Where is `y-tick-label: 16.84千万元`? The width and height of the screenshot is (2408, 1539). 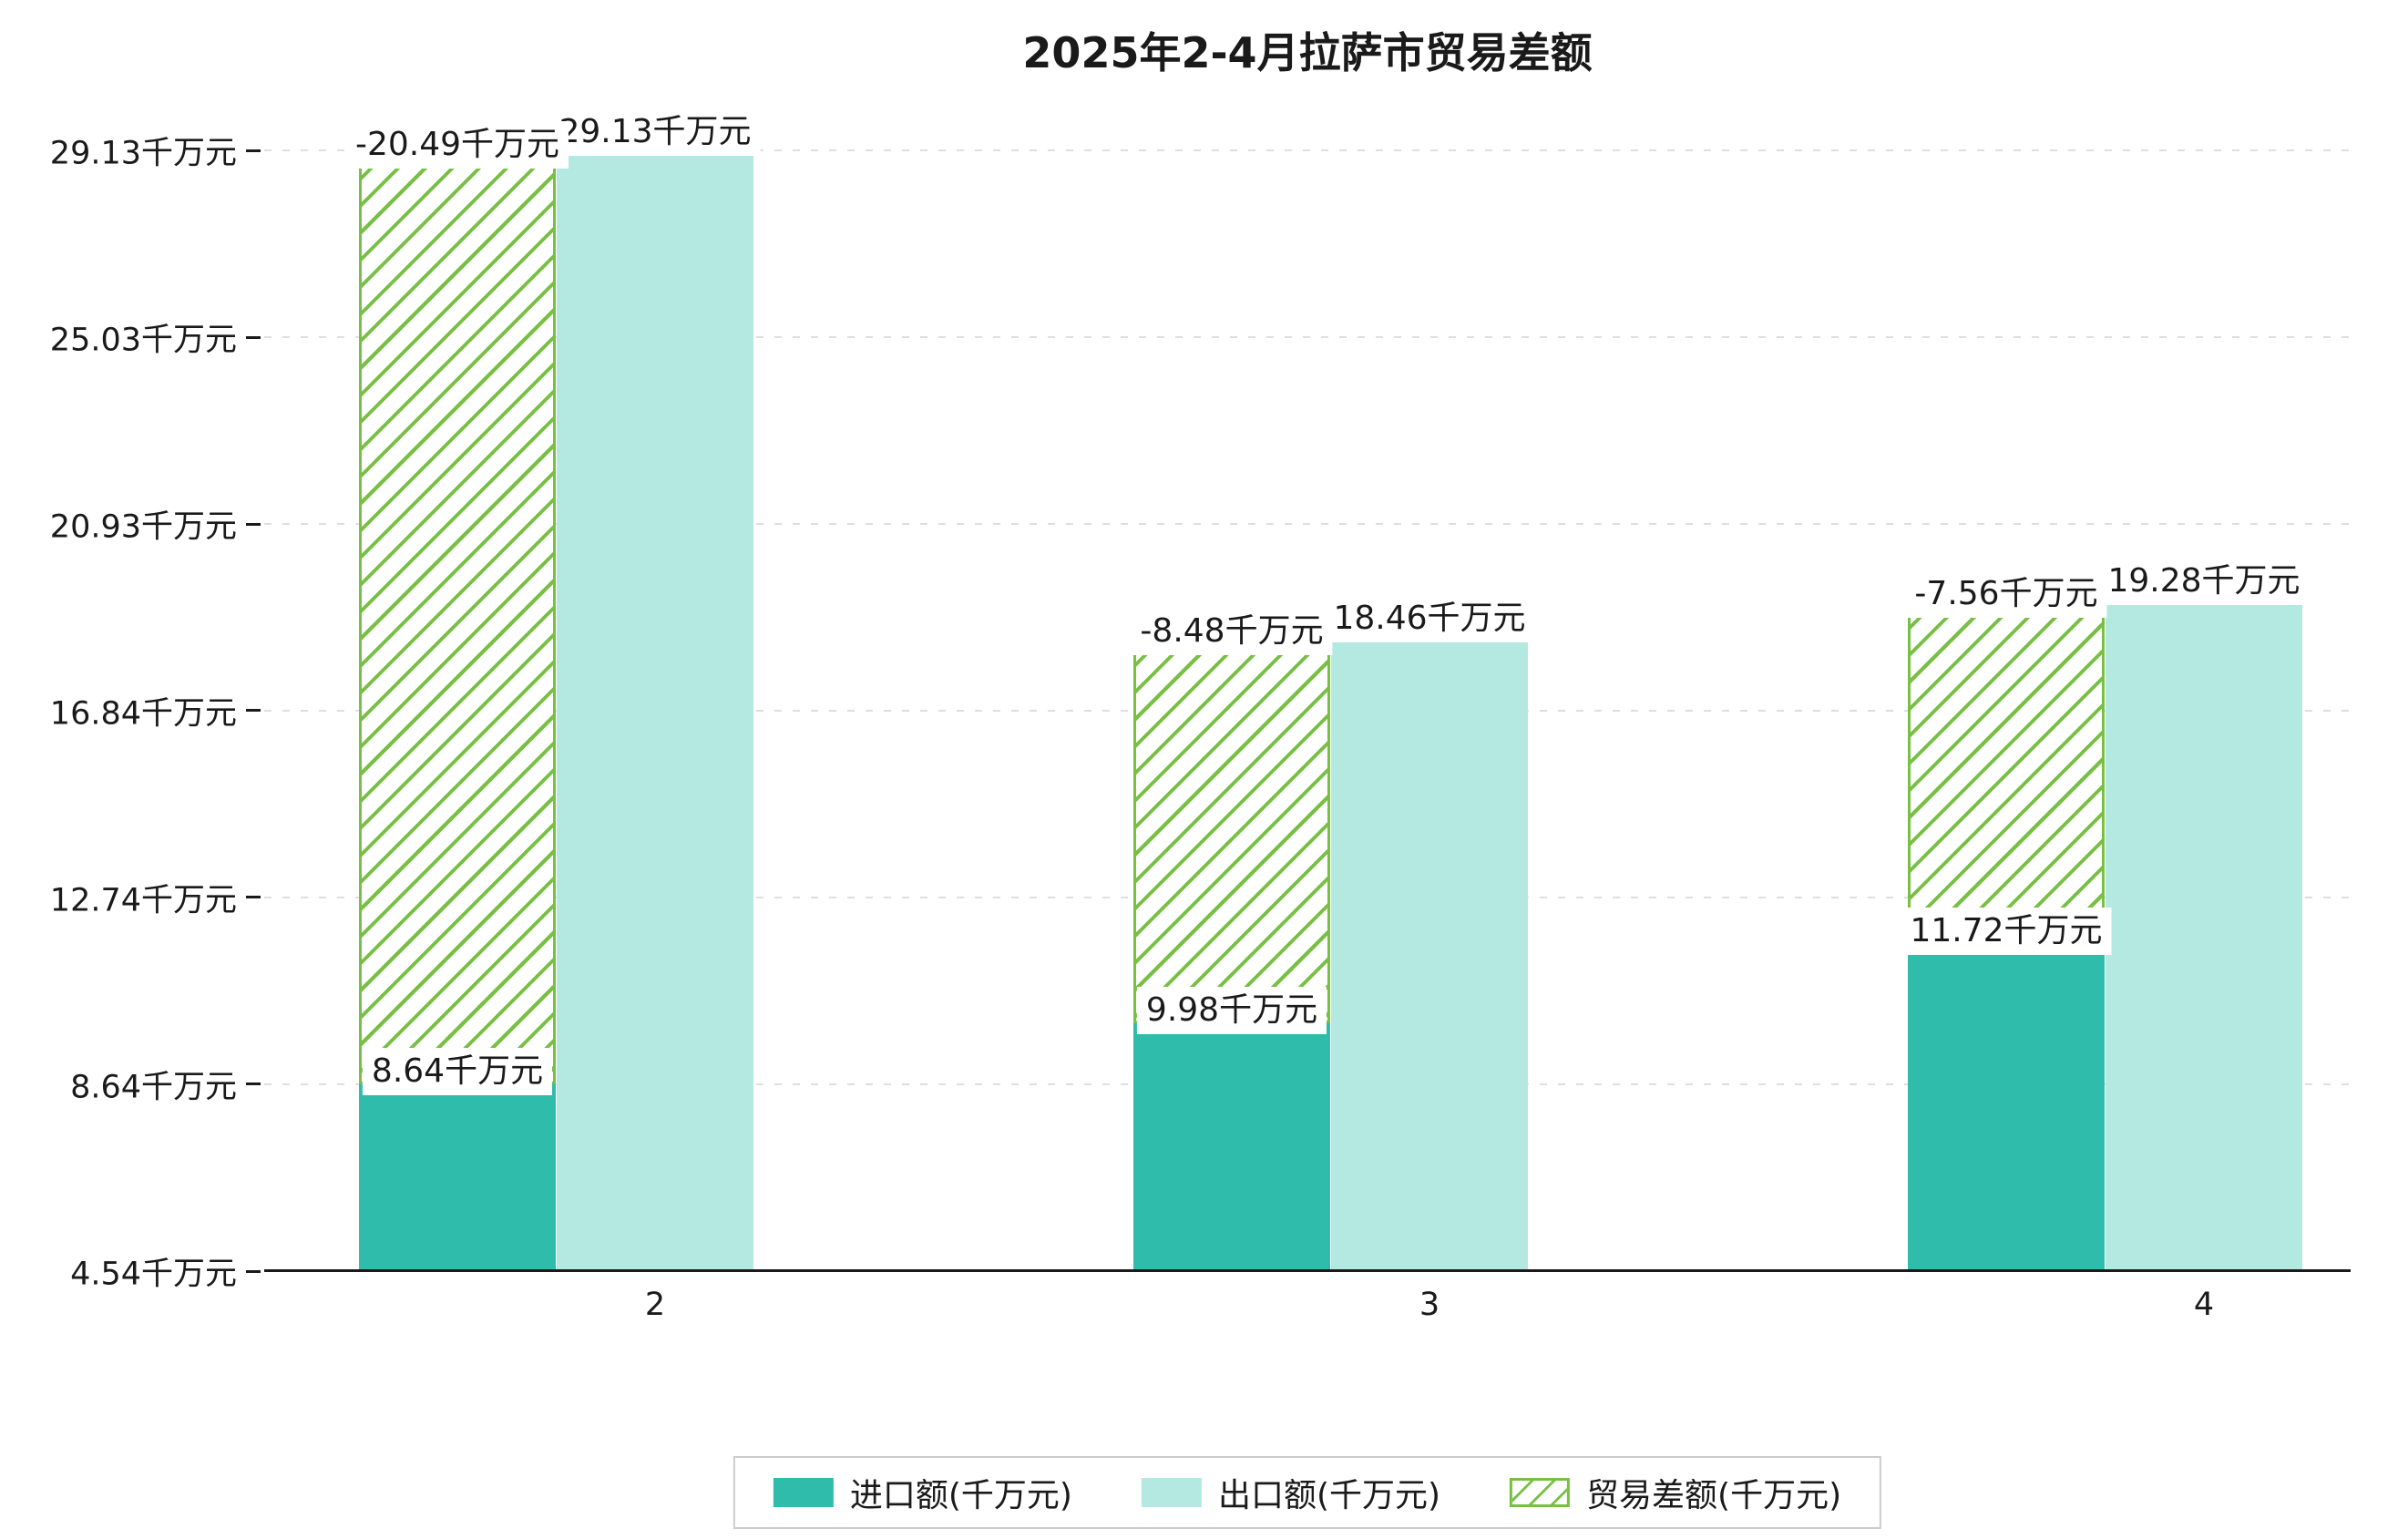 y-tick-label: 16.84千万元 is located at coordinates (143, 714).